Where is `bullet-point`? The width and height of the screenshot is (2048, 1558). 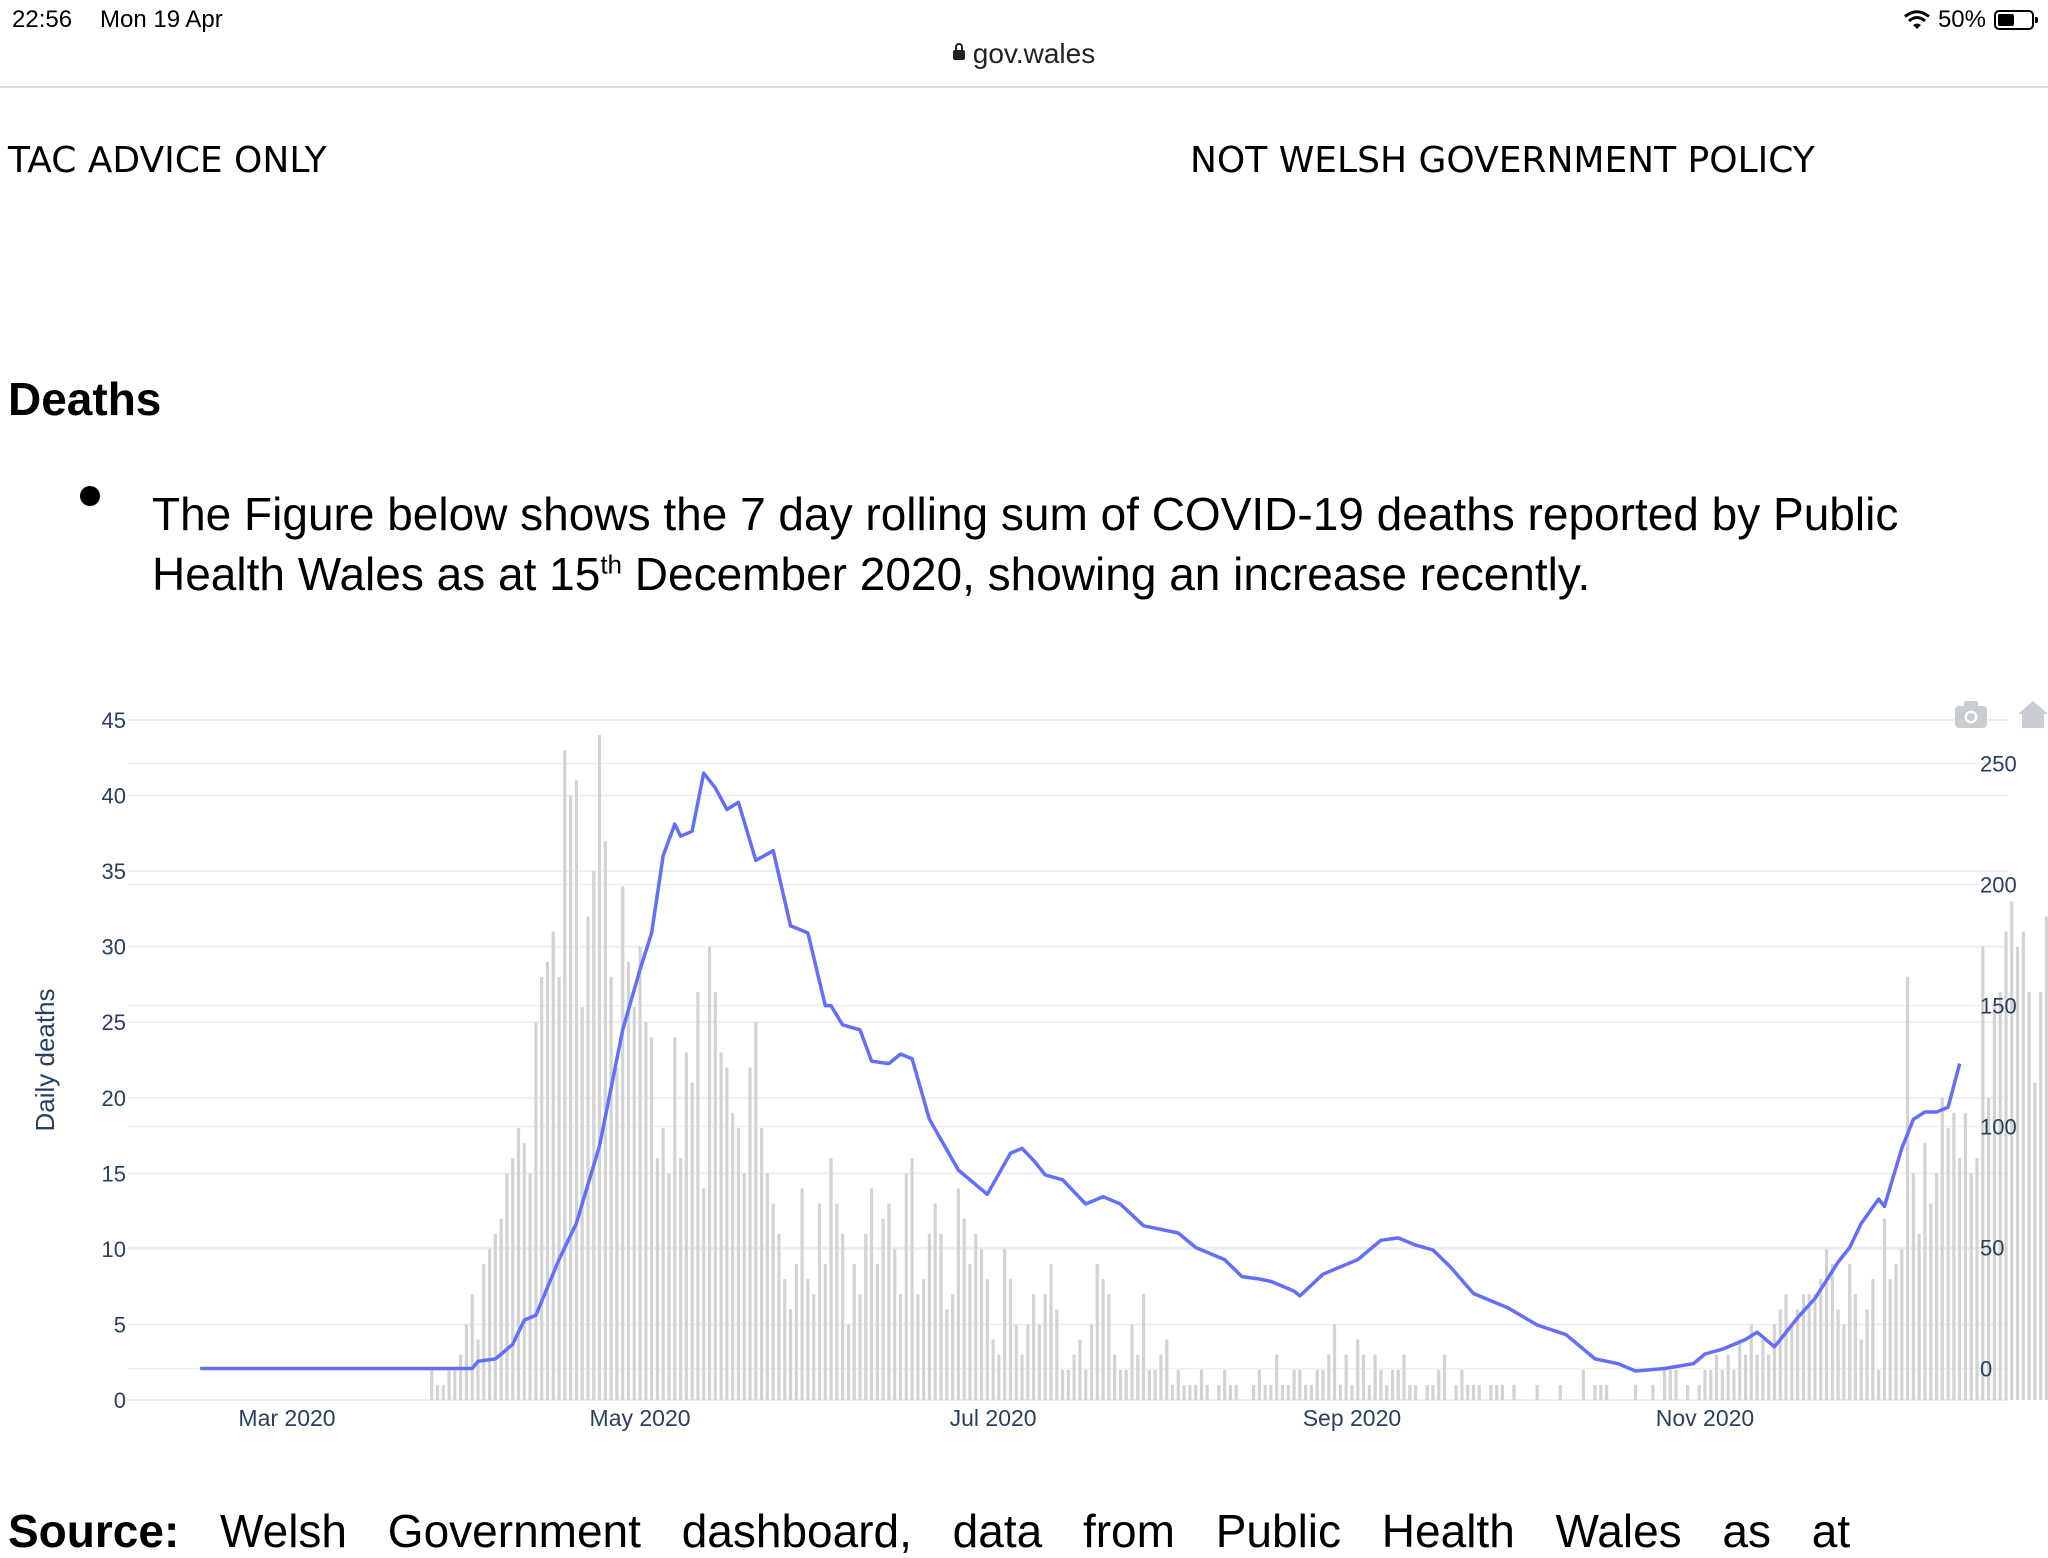
bullet-point is located at coordinates (90, 496).